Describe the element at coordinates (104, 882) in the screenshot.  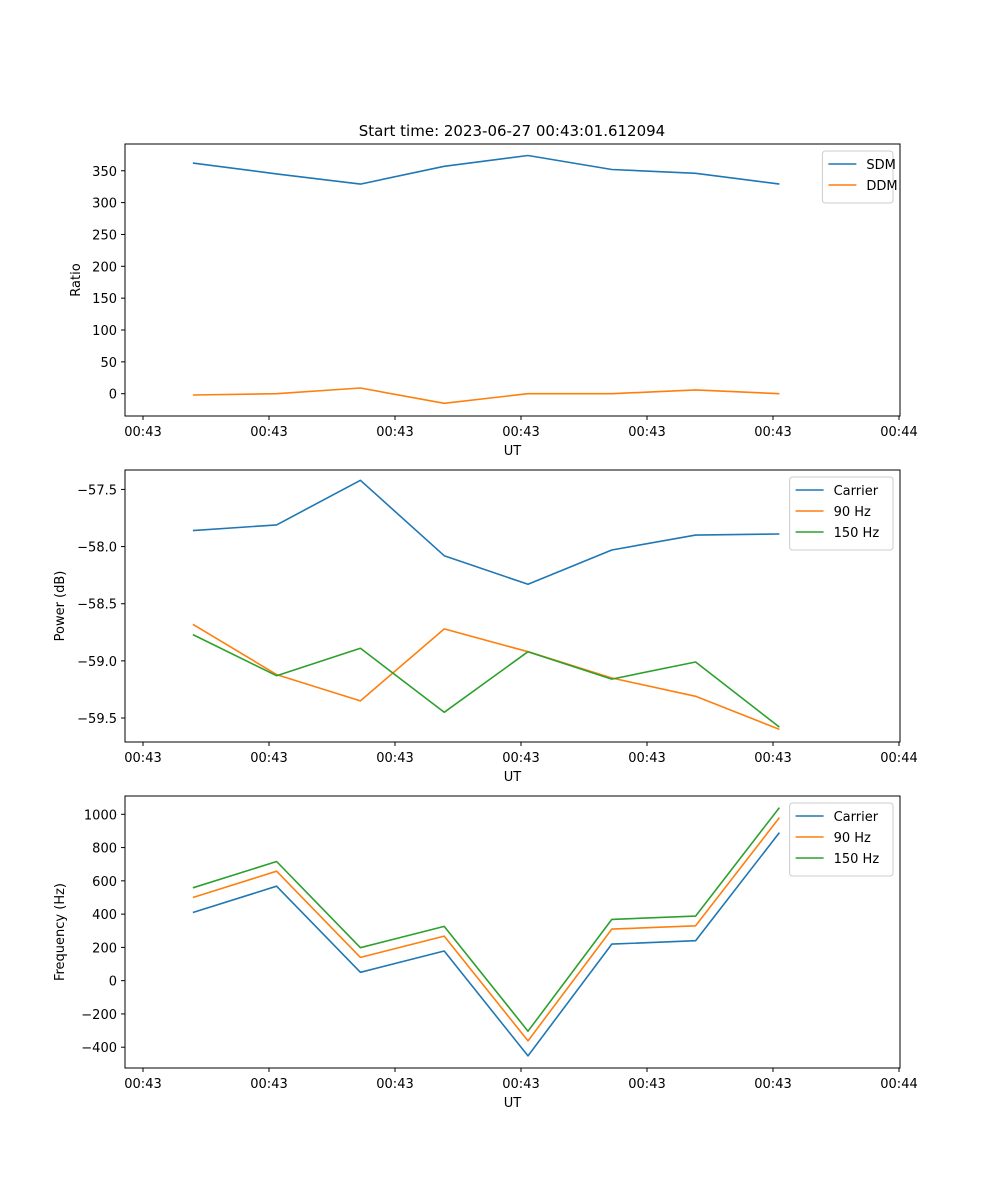
I see `y-tick-label: 600` at that location.